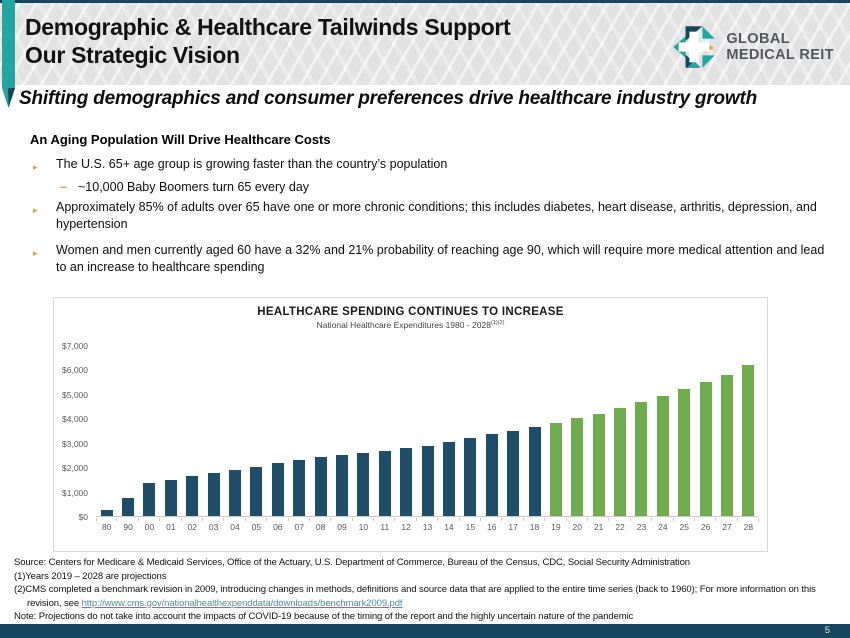  Describe the element at coordinates (235, 525) in the screenshot. I see `x-axis-label: 04` at that location.